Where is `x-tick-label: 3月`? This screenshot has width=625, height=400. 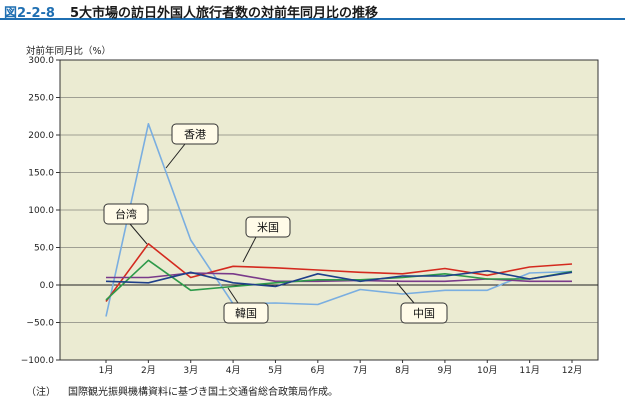
x-tick-label: 3月 is located at coordinates (190, 370).